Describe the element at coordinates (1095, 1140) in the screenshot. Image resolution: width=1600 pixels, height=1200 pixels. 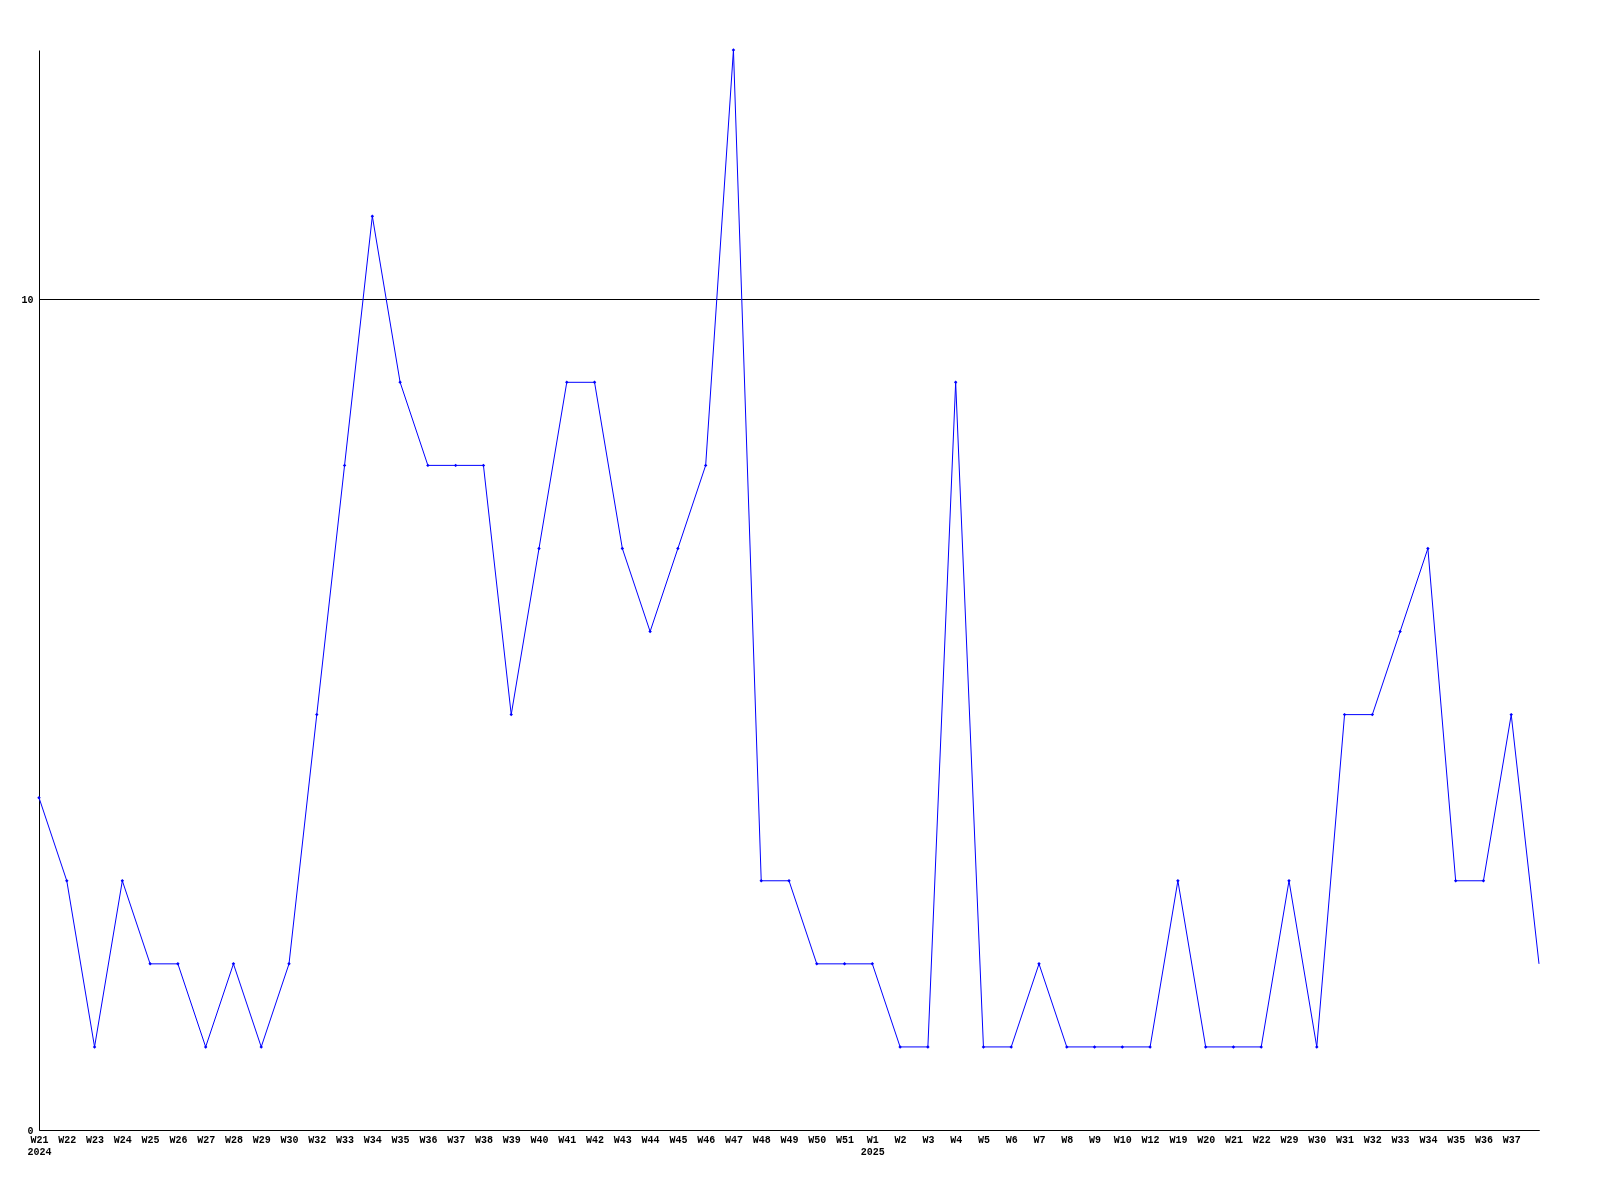
I see `x-tick-label: W9` at that location.